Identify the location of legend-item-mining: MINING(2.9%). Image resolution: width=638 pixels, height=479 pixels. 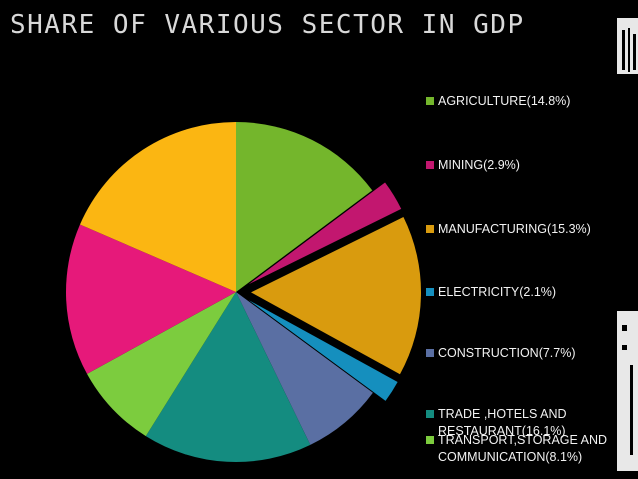
(532, 165).